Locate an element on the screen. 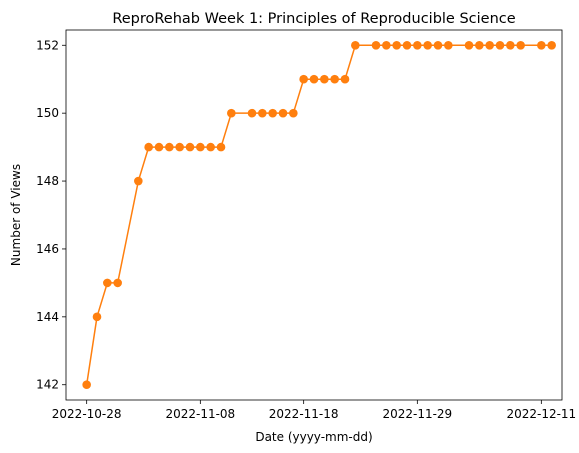 The image size is (579, 453). y-axis: 142 144 146 148 150 152 is located at coordinates (51, 215).